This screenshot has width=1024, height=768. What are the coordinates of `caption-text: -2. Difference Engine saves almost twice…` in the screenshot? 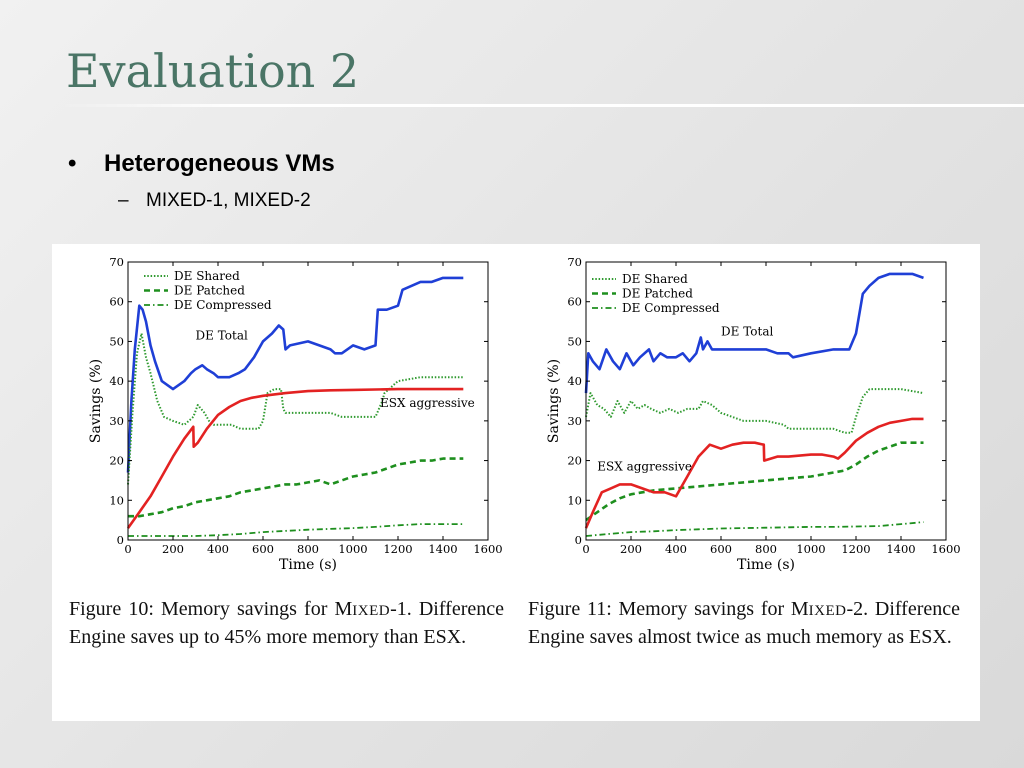 It's located at (744, 623).